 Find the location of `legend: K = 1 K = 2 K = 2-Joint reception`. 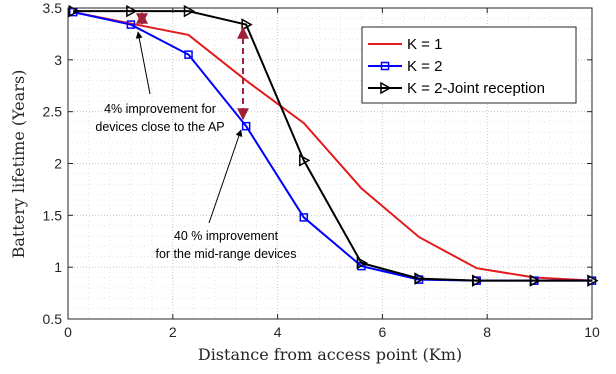

legend: K = 1 K = 2 K = 2-Joint reception is located at coordinates (469, 65).